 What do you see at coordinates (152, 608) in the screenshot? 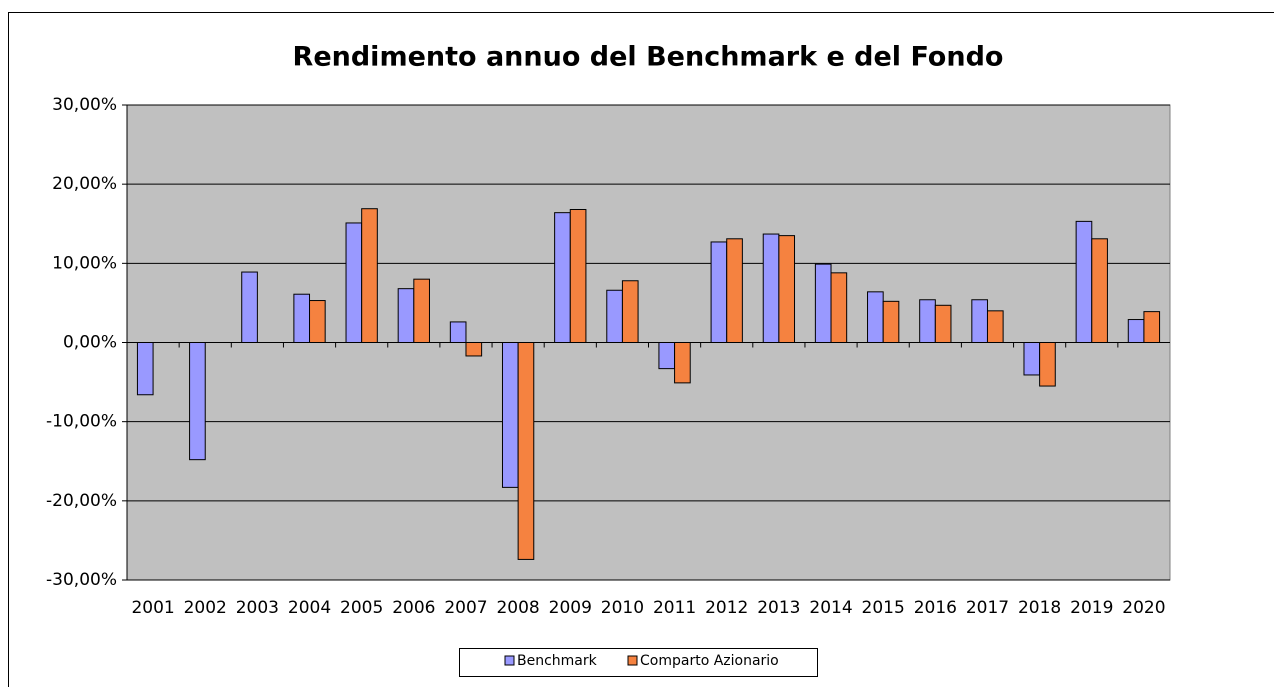
I see `x-tick-label: 2001` at bounding box center [152, 608].